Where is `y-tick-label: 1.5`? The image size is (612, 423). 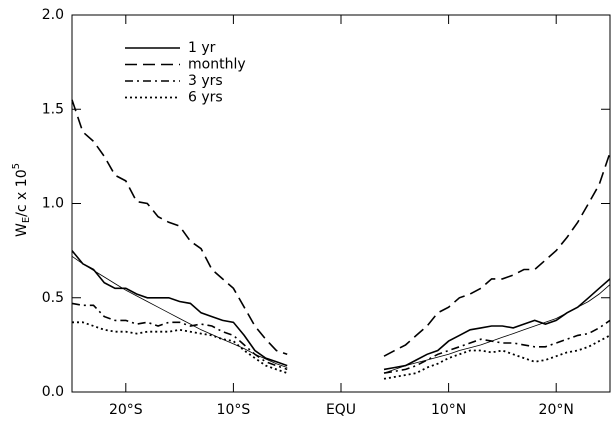 y-tick-label: 1.5 is located at coordinates (53, 109).